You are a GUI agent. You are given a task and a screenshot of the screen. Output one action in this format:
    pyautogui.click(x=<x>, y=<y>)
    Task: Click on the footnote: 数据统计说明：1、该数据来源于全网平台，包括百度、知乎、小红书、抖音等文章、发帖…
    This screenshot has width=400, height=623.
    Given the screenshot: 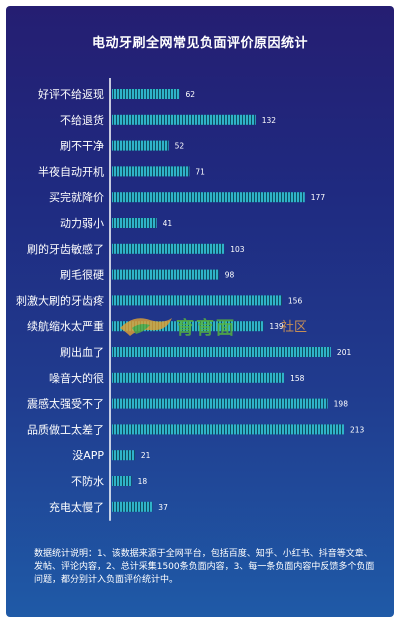 What is the action you would take?
    pyautogui.click(x=204, y=567)
    